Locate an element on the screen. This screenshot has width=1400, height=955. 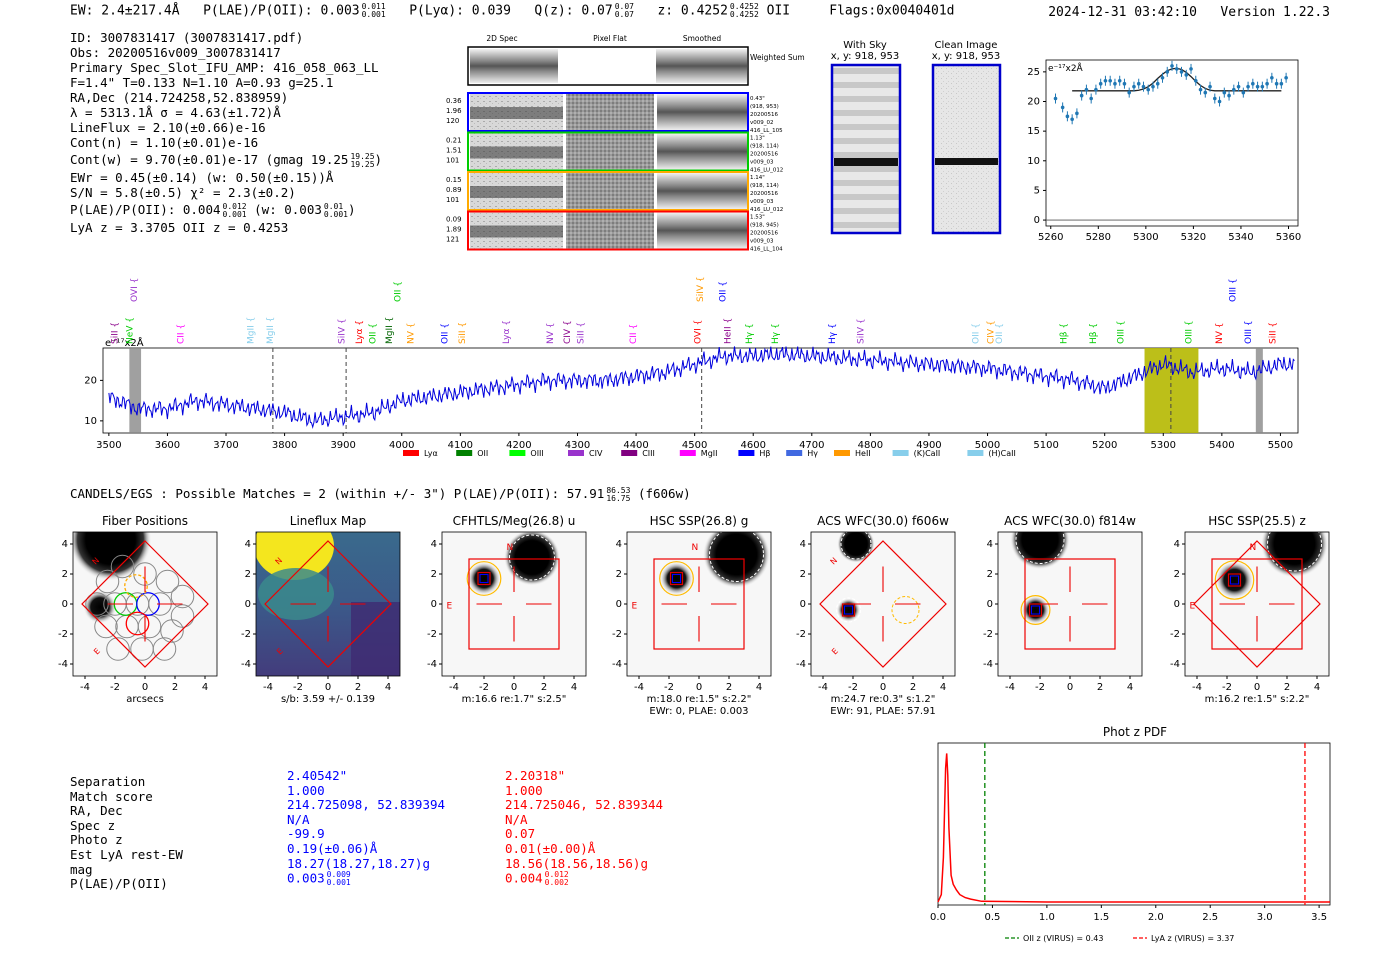
cutout-left-label: 101 is located at coordinates (452, 200).